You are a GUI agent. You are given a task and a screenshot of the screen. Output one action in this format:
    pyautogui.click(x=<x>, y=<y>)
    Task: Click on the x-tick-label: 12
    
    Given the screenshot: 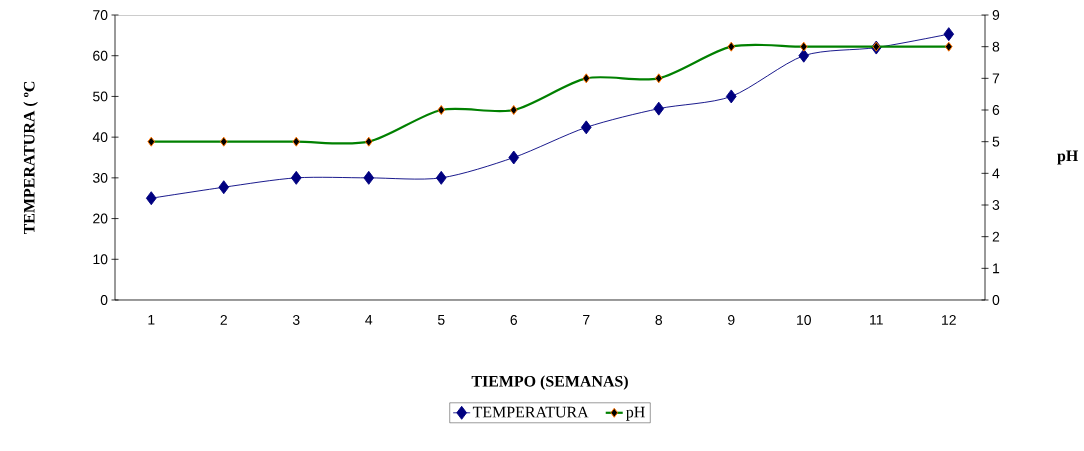 What is the action you would take?
    pyautogui.click(x=949, y=320)
    